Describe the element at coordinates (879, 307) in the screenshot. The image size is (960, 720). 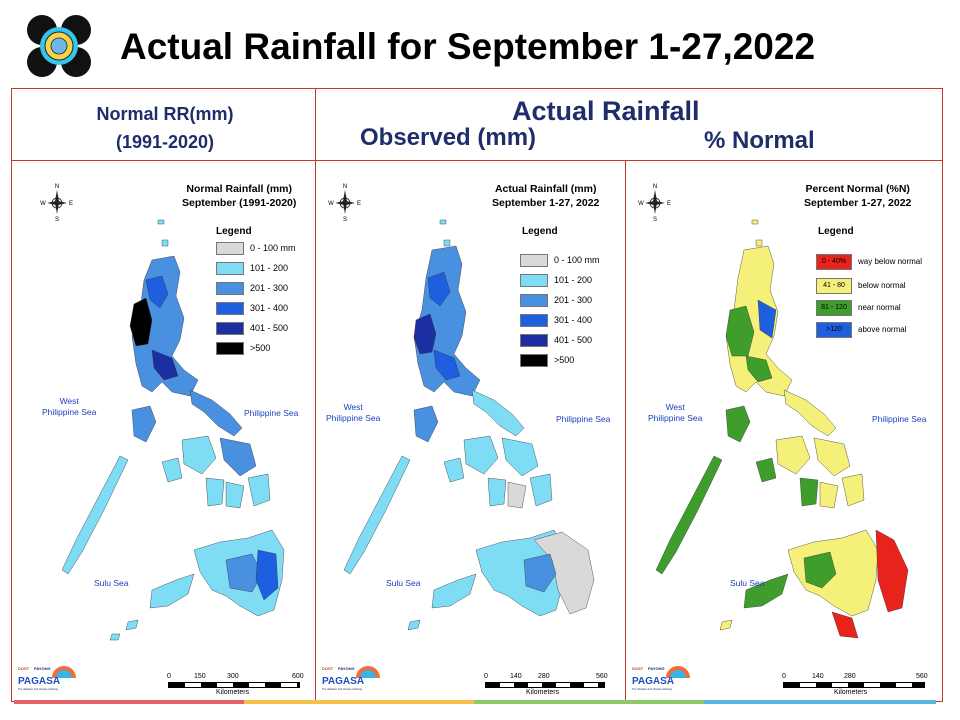
I see `percent-legend-label: near normal` at that location.